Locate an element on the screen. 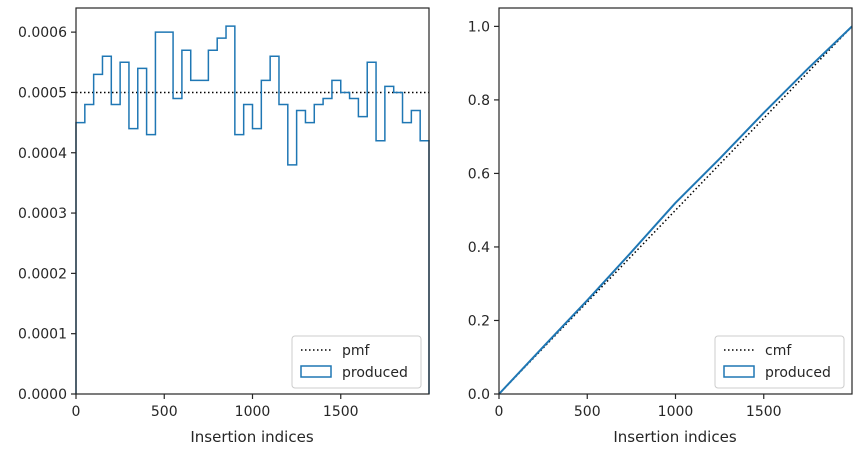 The image size is (861, 457). cmf-legend: cmf produced is located at coordinates (779, 362).